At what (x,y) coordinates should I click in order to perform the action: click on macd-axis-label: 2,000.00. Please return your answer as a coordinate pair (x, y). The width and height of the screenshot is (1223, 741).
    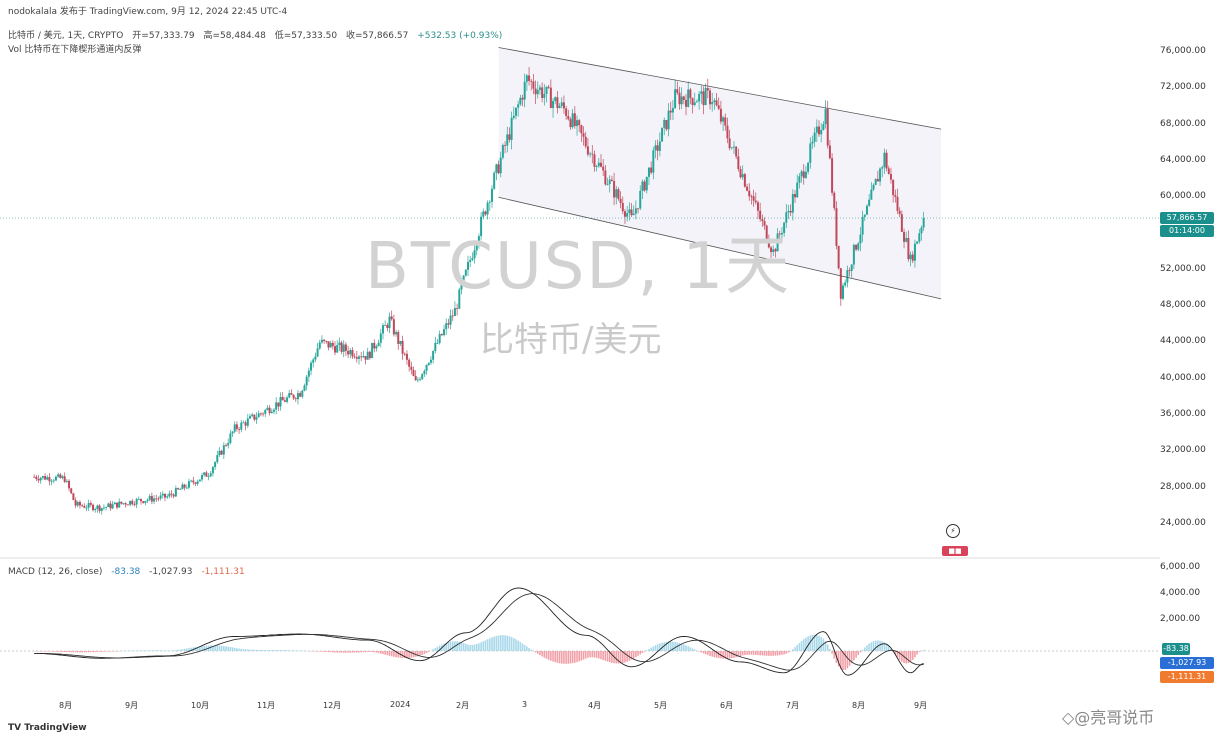
    Looking at the image, I should click on (1180, 619).